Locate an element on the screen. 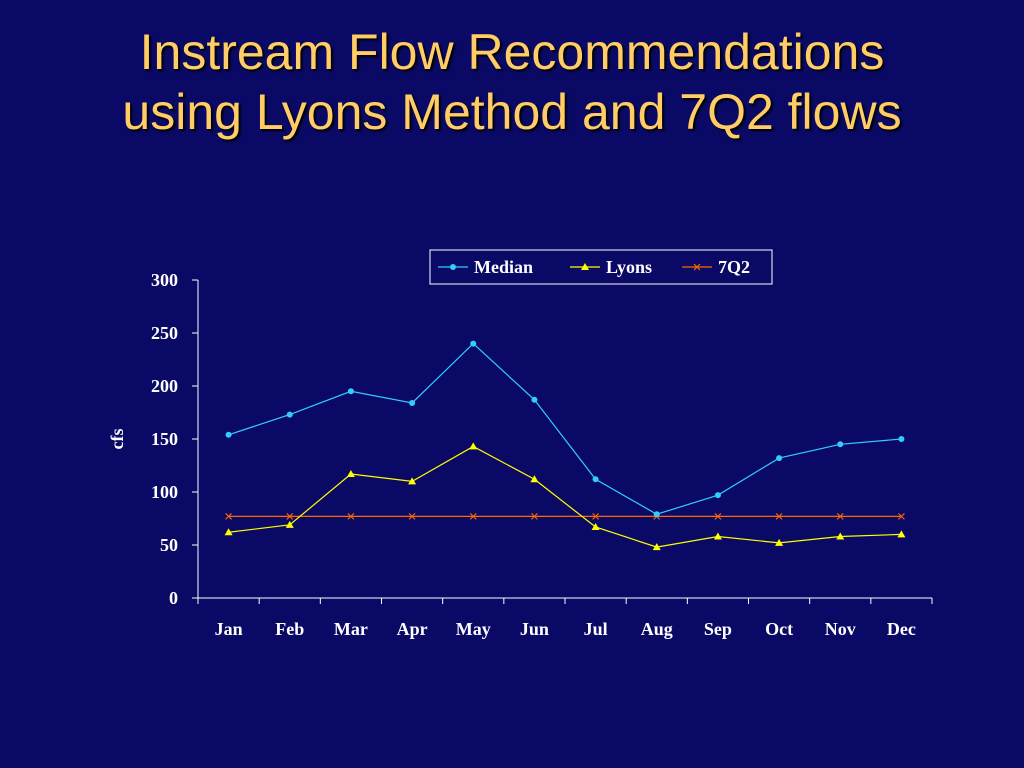  legend-box is located at coordinates (601, 267).